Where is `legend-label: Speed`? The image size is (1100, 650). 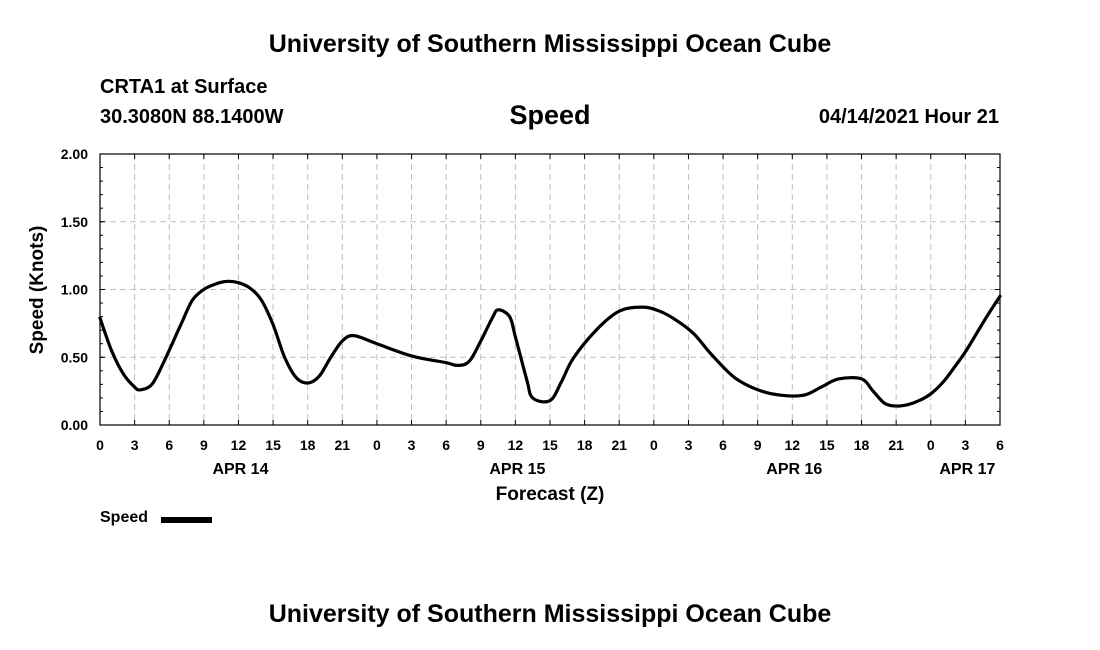 legend-label: Speed is located at coordinates (124, 517).